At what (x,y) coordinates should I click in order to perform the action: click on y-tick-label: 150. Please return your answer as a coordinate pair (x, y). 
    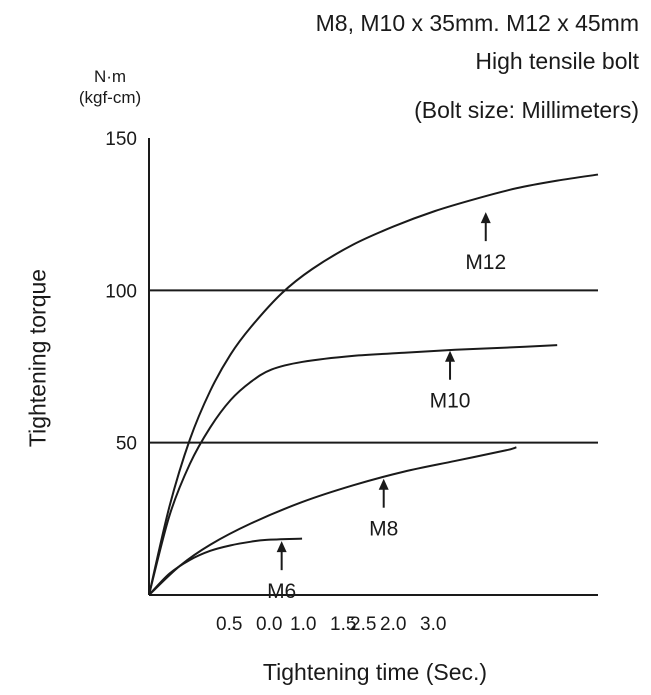
    Looking at the image, I should click on (121, 139).